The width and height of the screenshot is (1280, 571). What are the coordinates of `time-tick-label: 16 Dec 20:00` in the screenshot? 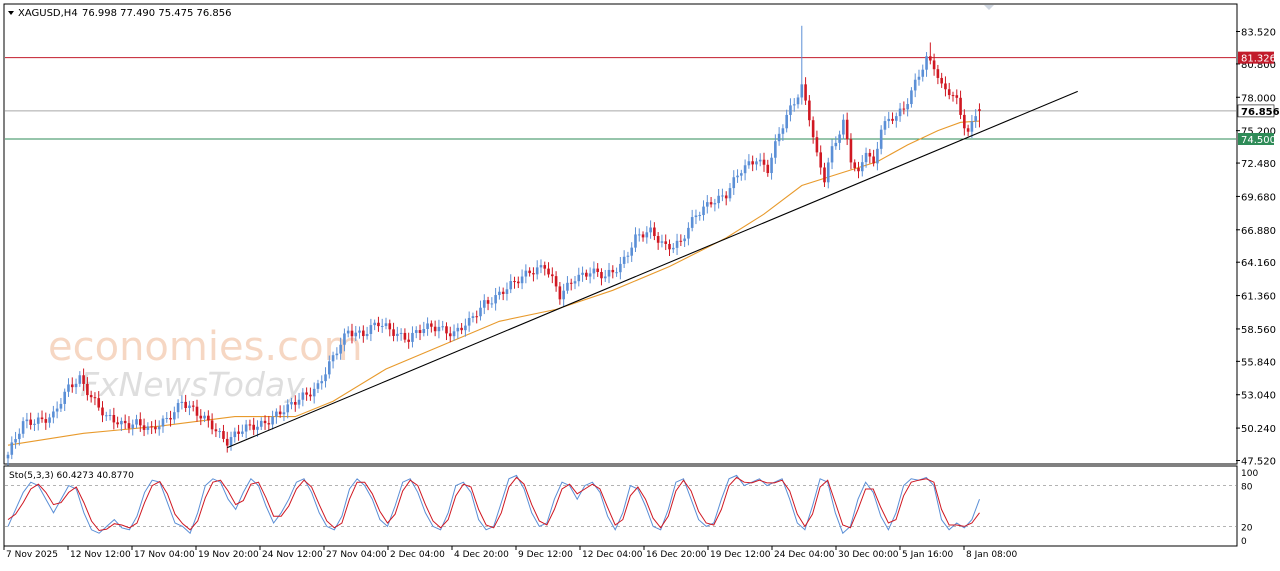 It's located at (676, 555).